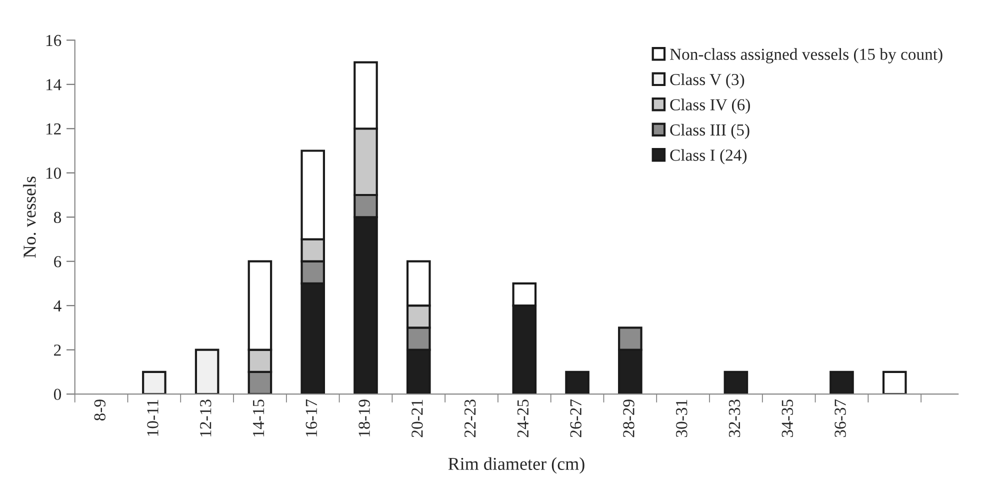 The height and width of the screenshot is (502, 998). What do you see at coordinates (57, 350) in the screenshot?
I see `y-tick-label: 2` at bounding box center [57, 350].